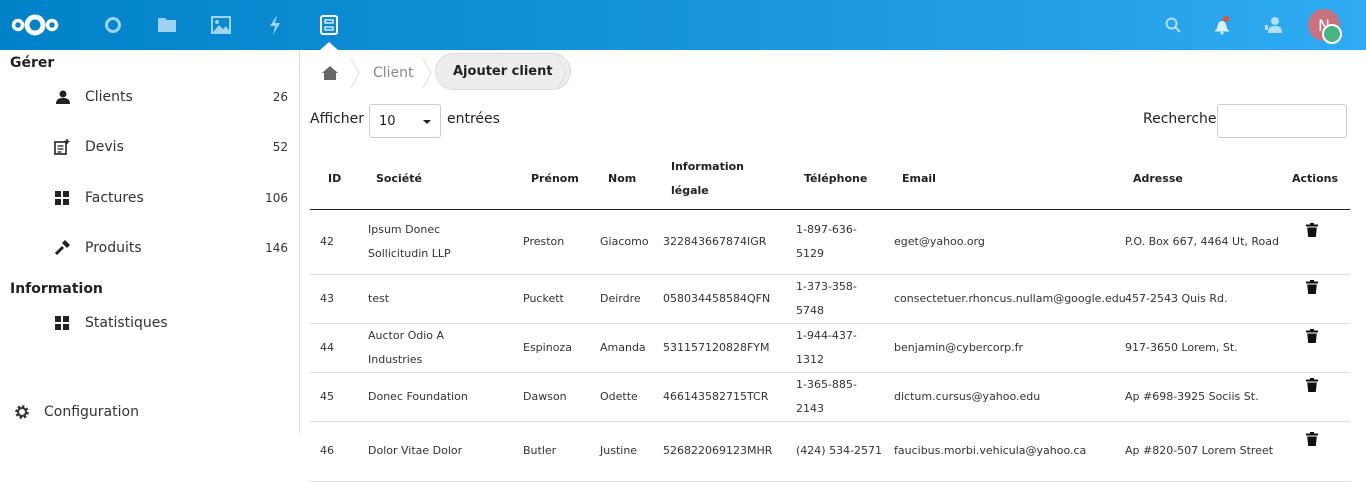 This screenshot has height=482, width=1366. What do you see at coordinates (551, 242) in the screenshot?
I see `cell-prenom: Preston` at bounding box center [551, 242].